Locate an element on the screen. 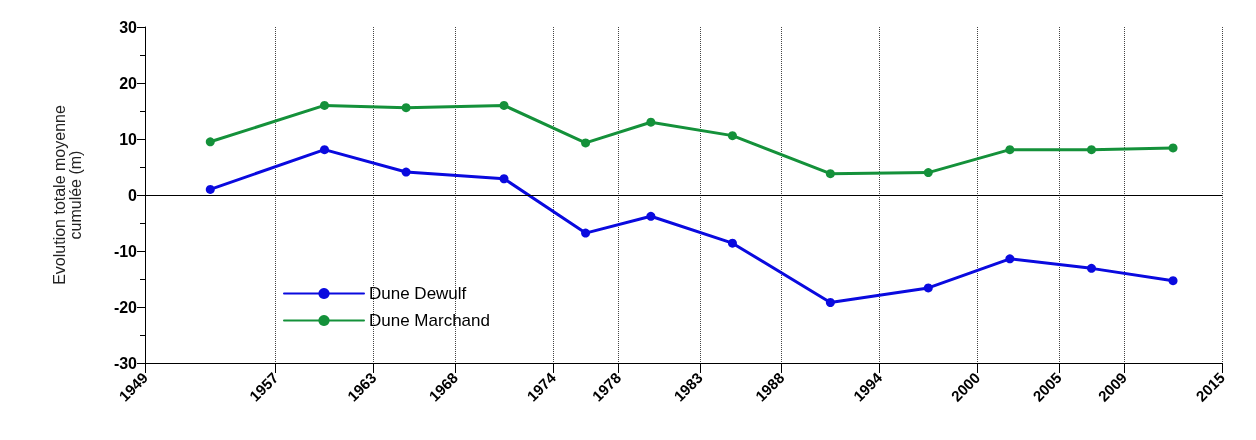 The height and width of the screenshot is (440, 1256). y-tick-label: -20 is located at coordinates (125, 307).